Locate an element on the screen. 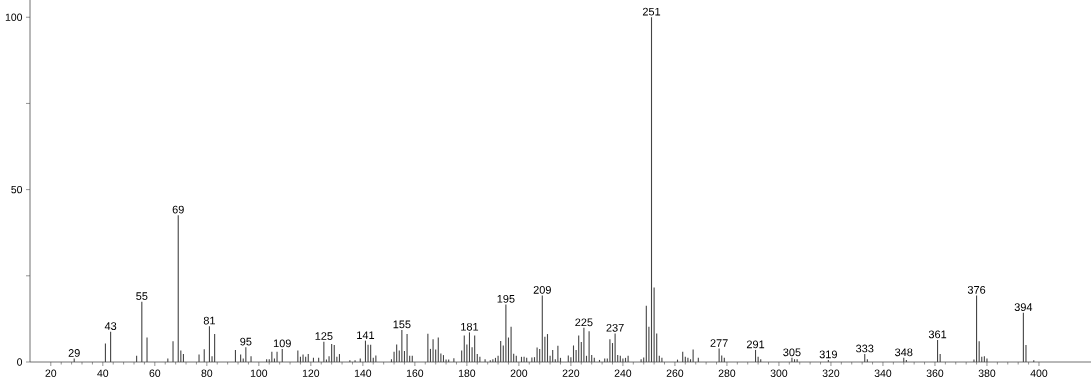 The image size is (1091, 387). x-tick-label: 400 is located at coordinates (1039, 373).